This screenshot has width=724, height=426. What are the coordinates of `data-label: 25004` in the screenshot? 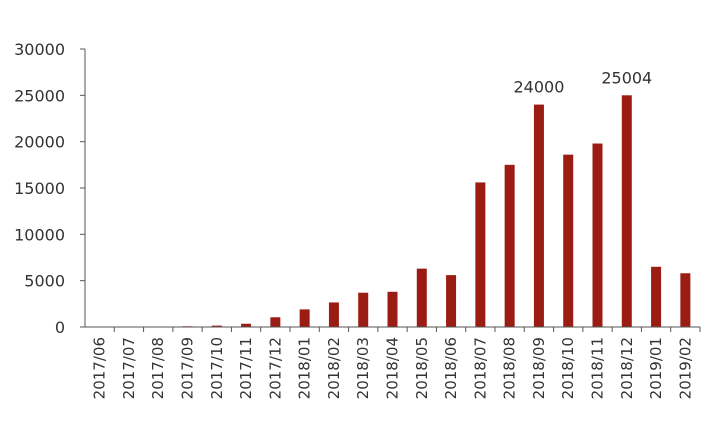 It's located at (626, 77).